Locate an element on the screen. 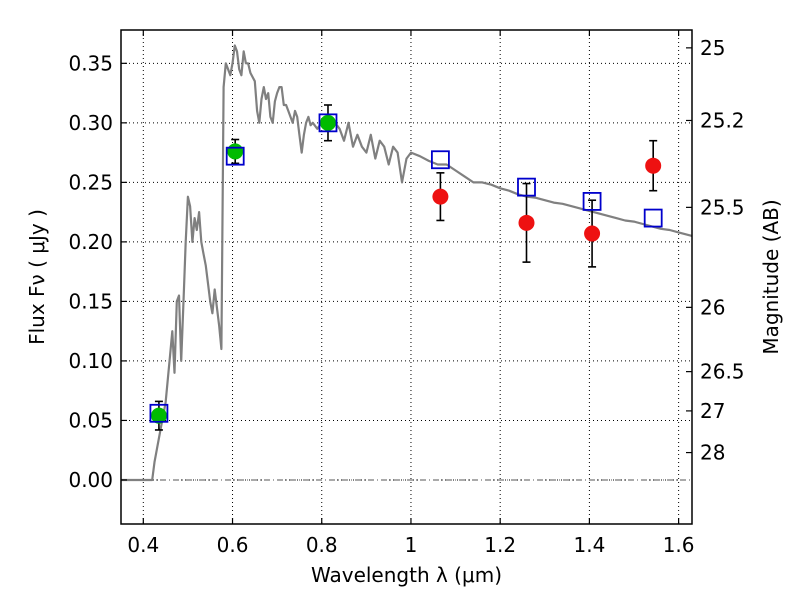  y2-tick-labels: 25 25.2 25.5 26 26.5 27 28 is located at coordinates (722, 250).